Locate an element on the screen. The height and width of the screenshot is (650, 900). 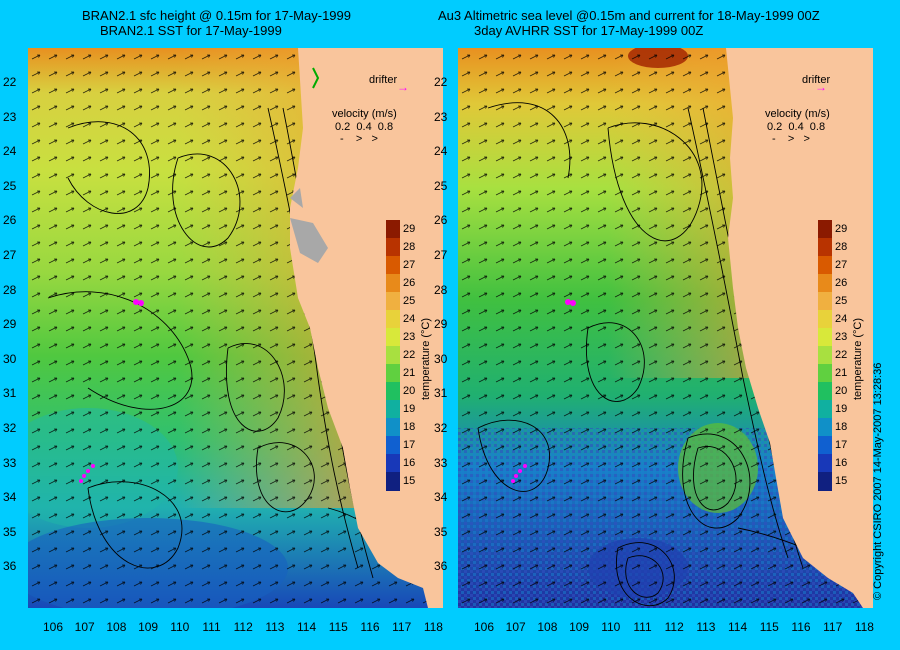
colorbar-tick-label: 22 is located at coordinates (409, 355).